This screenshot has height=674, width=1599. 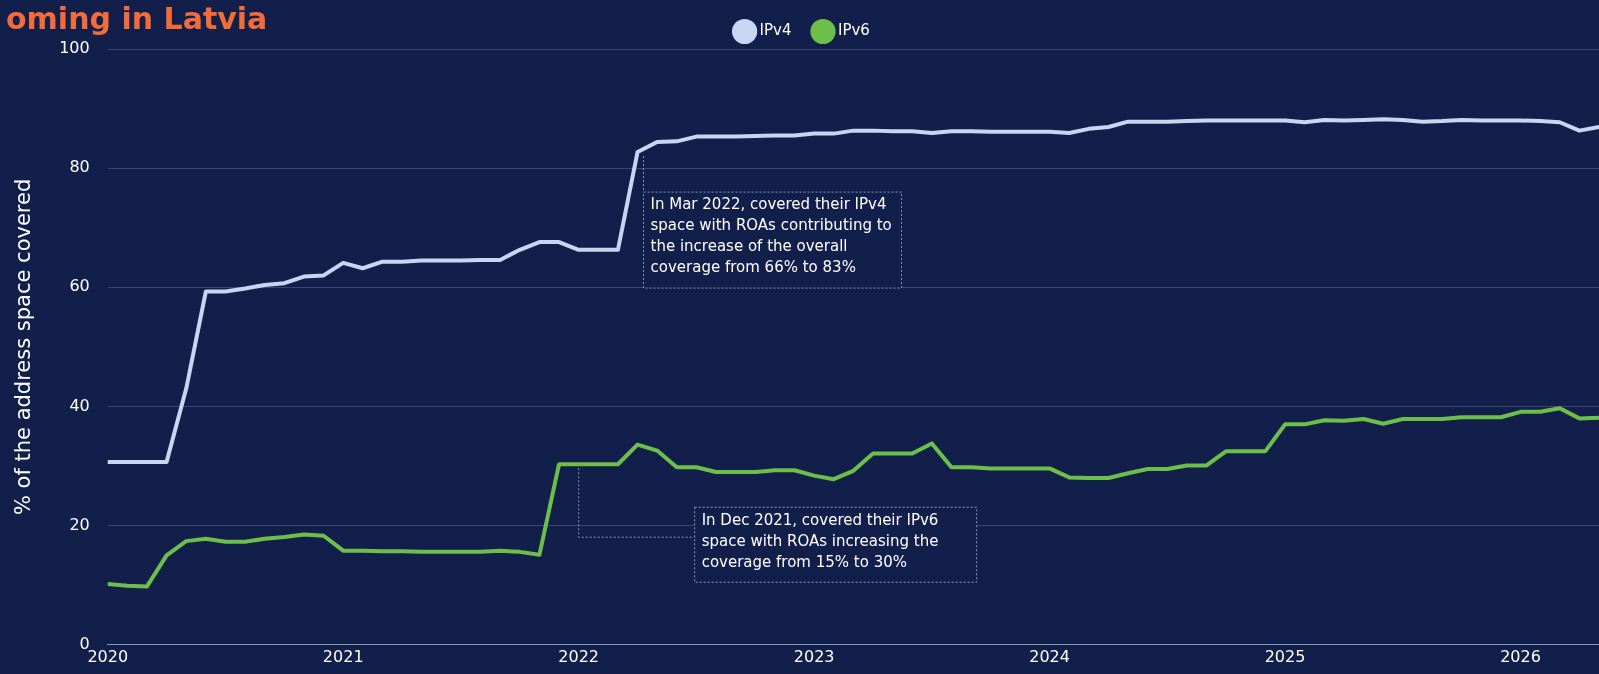 What do you see at coordinates (579, 656) in the screenshot?
I see `x-tick-label: 2022` at bounding box center [579, 656].